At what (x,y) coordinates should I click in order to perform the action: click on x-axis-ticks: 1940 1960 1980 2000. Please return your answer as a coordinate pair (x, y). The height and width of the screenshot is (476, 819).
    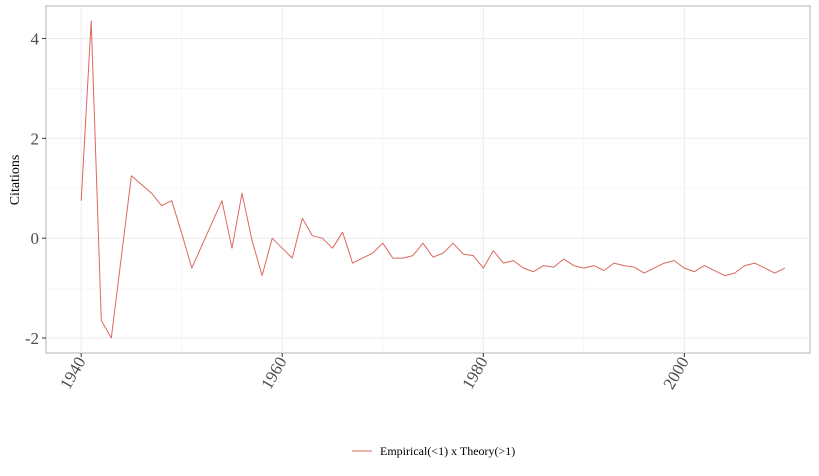
    Looking at the image, I should click on (374, 372).